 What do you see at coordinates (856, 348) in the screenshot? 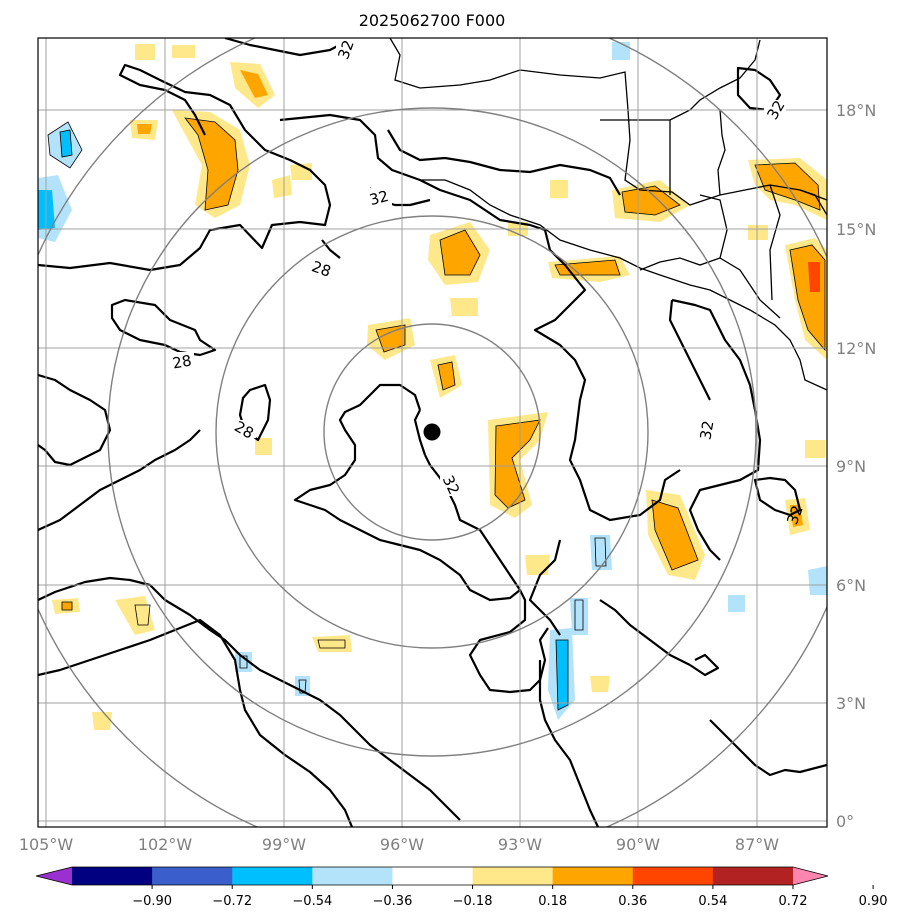
I see `lat-label: 12°N` at bounding box center [856, 348].